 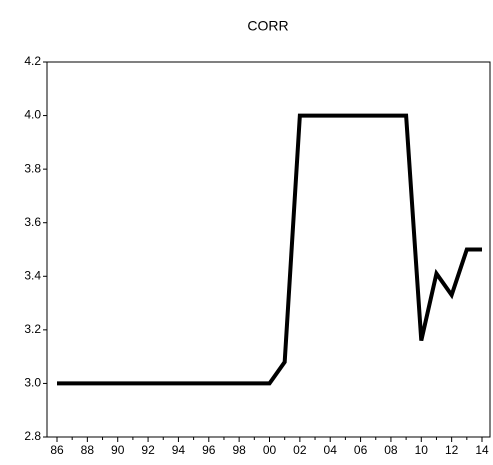 What do you see at coordinates (391, 450) in the screenshot?
I see `x-tick-label: 08` at bounding box center [391, 450].